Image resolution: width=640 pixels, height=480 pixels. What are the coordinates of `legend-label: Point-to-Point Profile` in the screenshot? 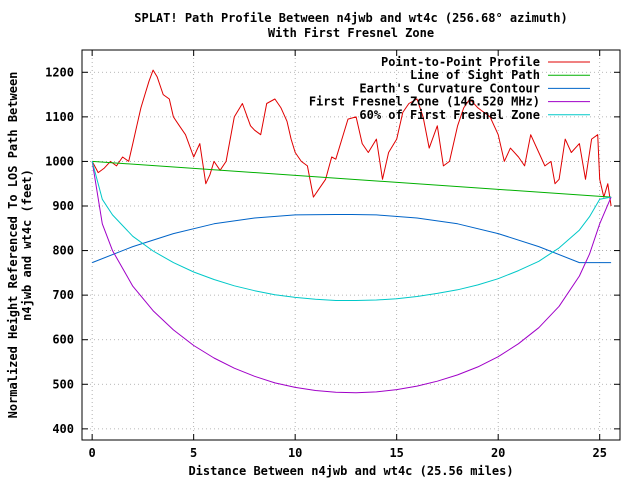 It's located at (460, 62).